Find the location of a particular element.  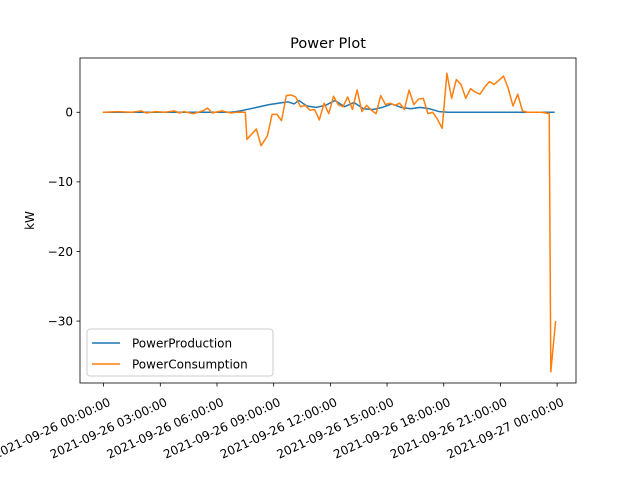

y-tick-label: 0 is located at coordinates (69, 113).